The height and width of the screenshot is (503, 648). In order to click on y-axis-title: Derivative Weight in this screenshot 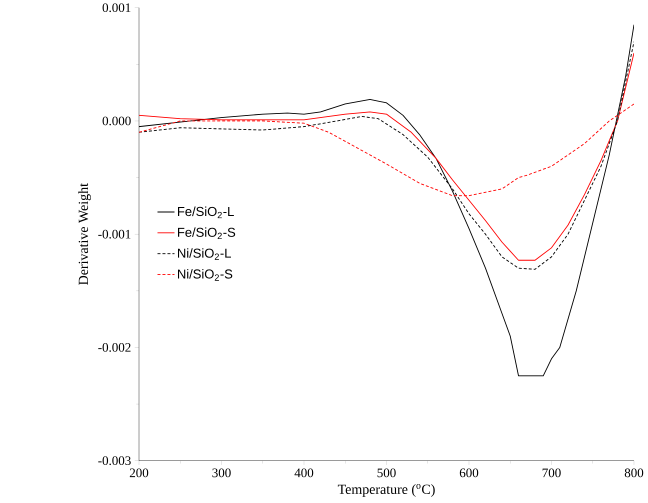, I will do `click(84, 234)`.